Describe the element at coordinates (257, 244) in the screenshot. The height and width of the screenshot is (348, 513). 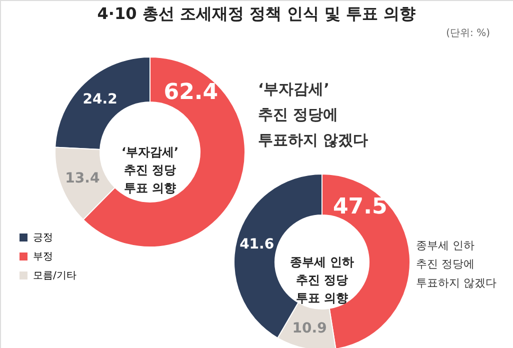
I see `data-label: 41.6` at that location.